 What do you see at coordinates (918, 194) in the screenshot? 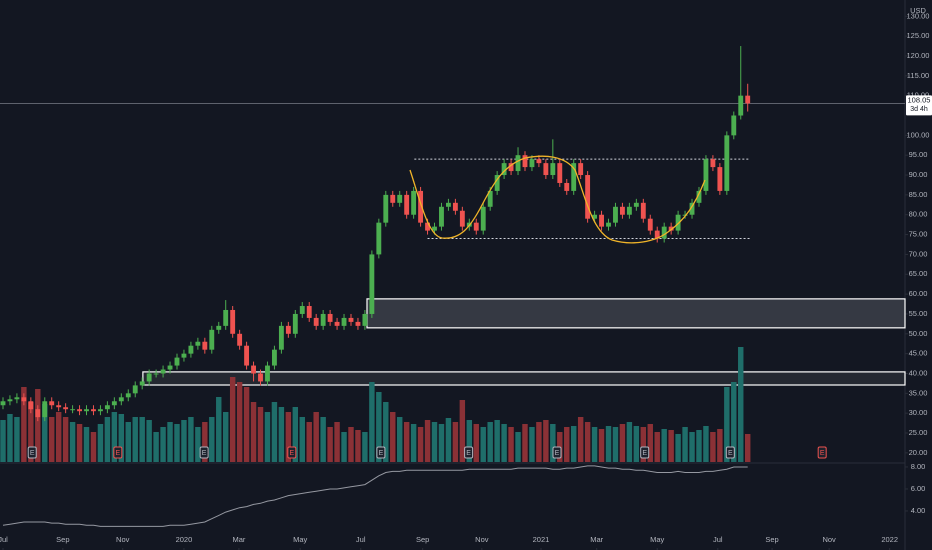
I see `y-tick-label: 85.00` at bounding box center [918, 194].